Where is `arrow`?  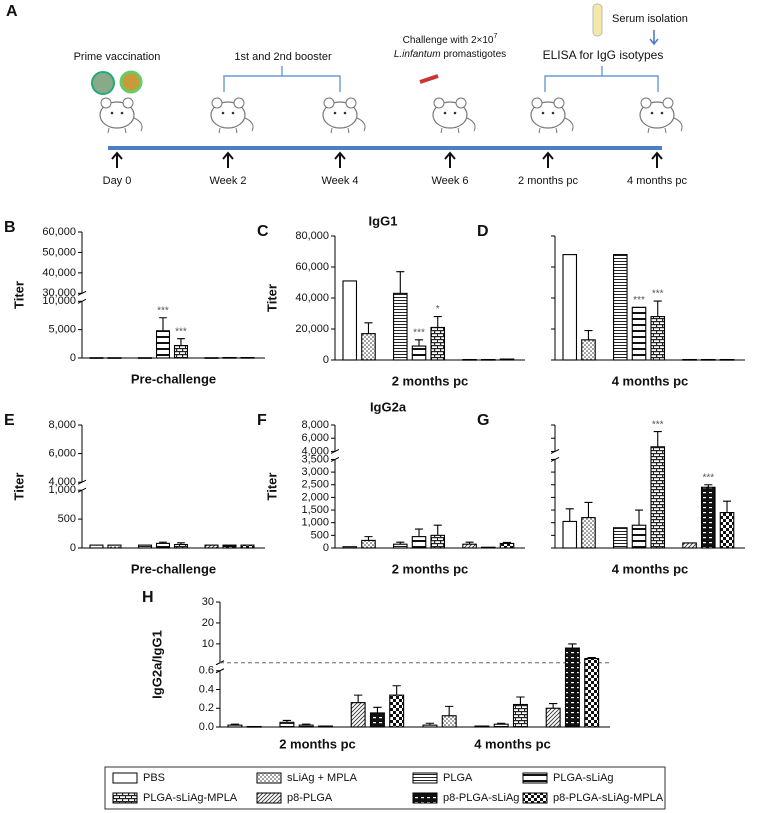
arrow is located at coordinates (654, 38).